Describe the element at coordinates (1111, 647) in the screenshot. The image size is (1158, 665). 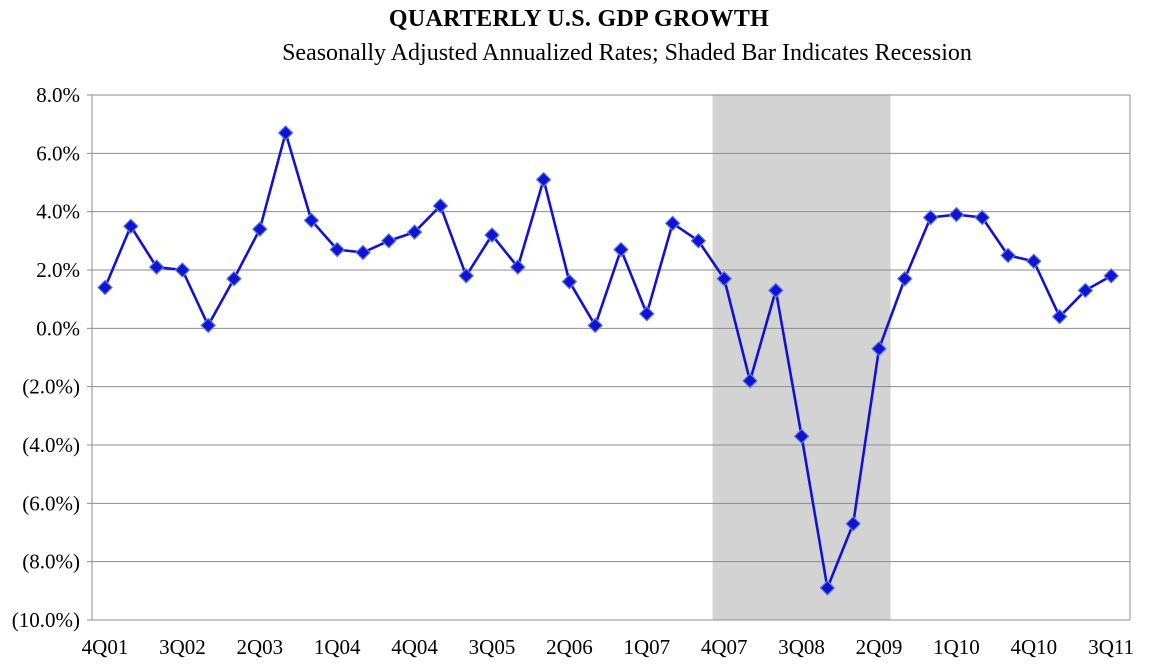
I see `x-tick-label: 3Q11` at that location.